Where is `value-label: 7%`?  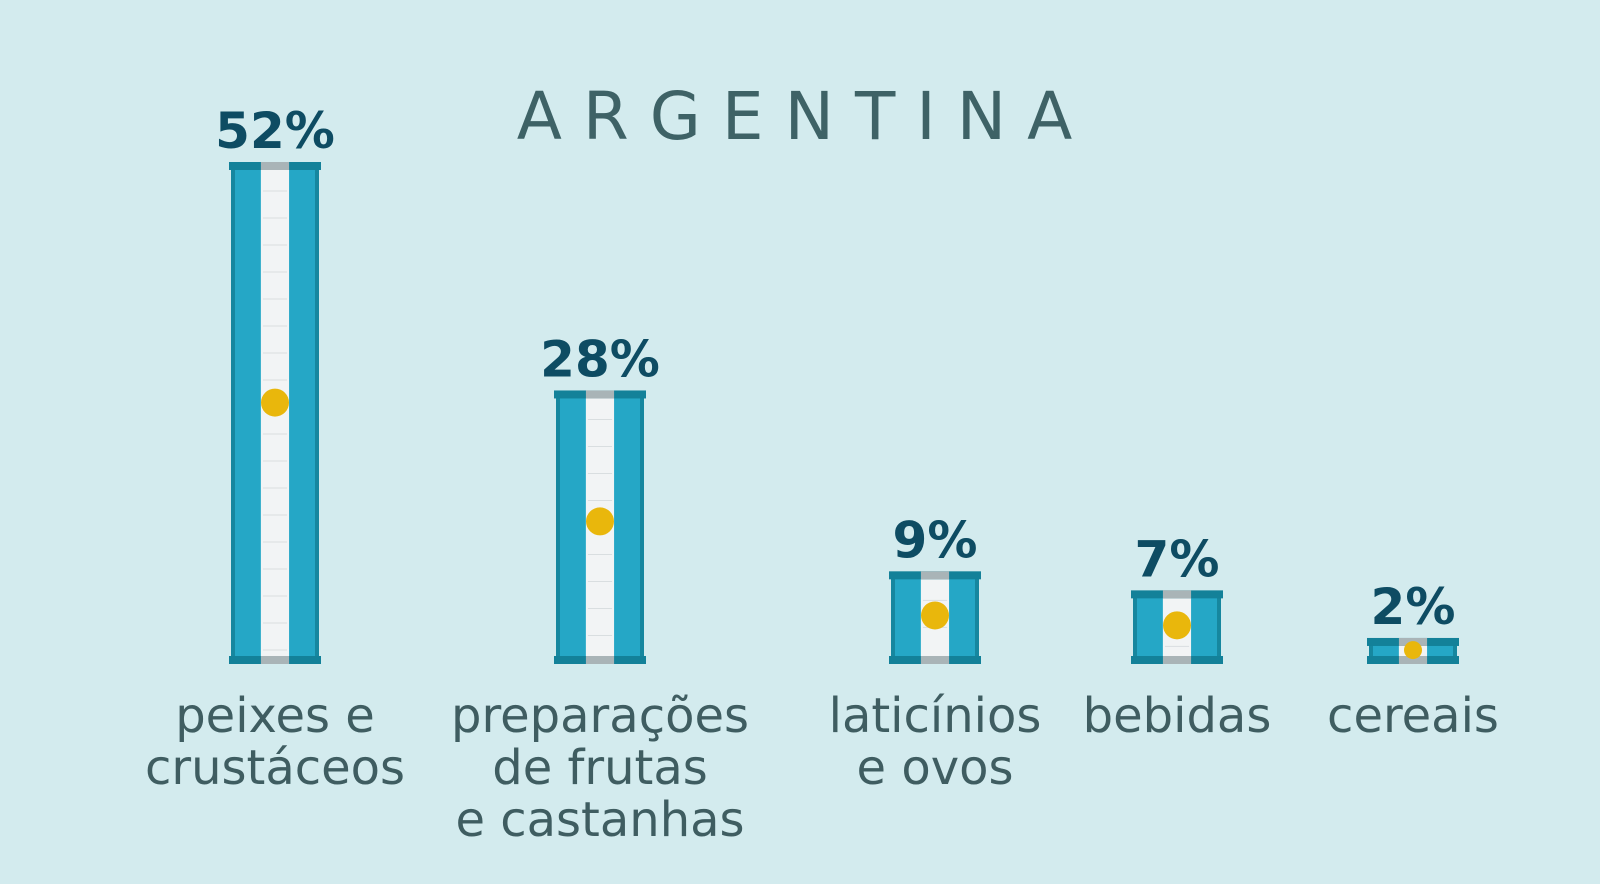
value-label: 7% is located at coordinates (1177, 559).